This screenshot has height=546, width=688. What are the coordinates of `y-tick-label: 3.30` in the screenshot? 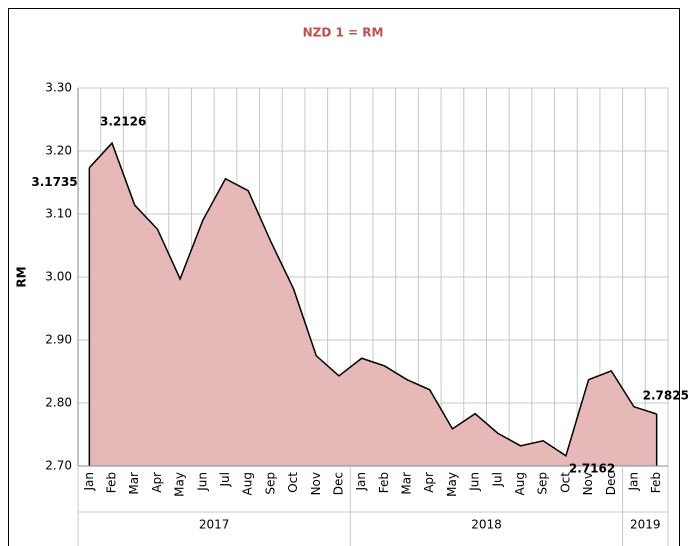 It's located at (58, 88).